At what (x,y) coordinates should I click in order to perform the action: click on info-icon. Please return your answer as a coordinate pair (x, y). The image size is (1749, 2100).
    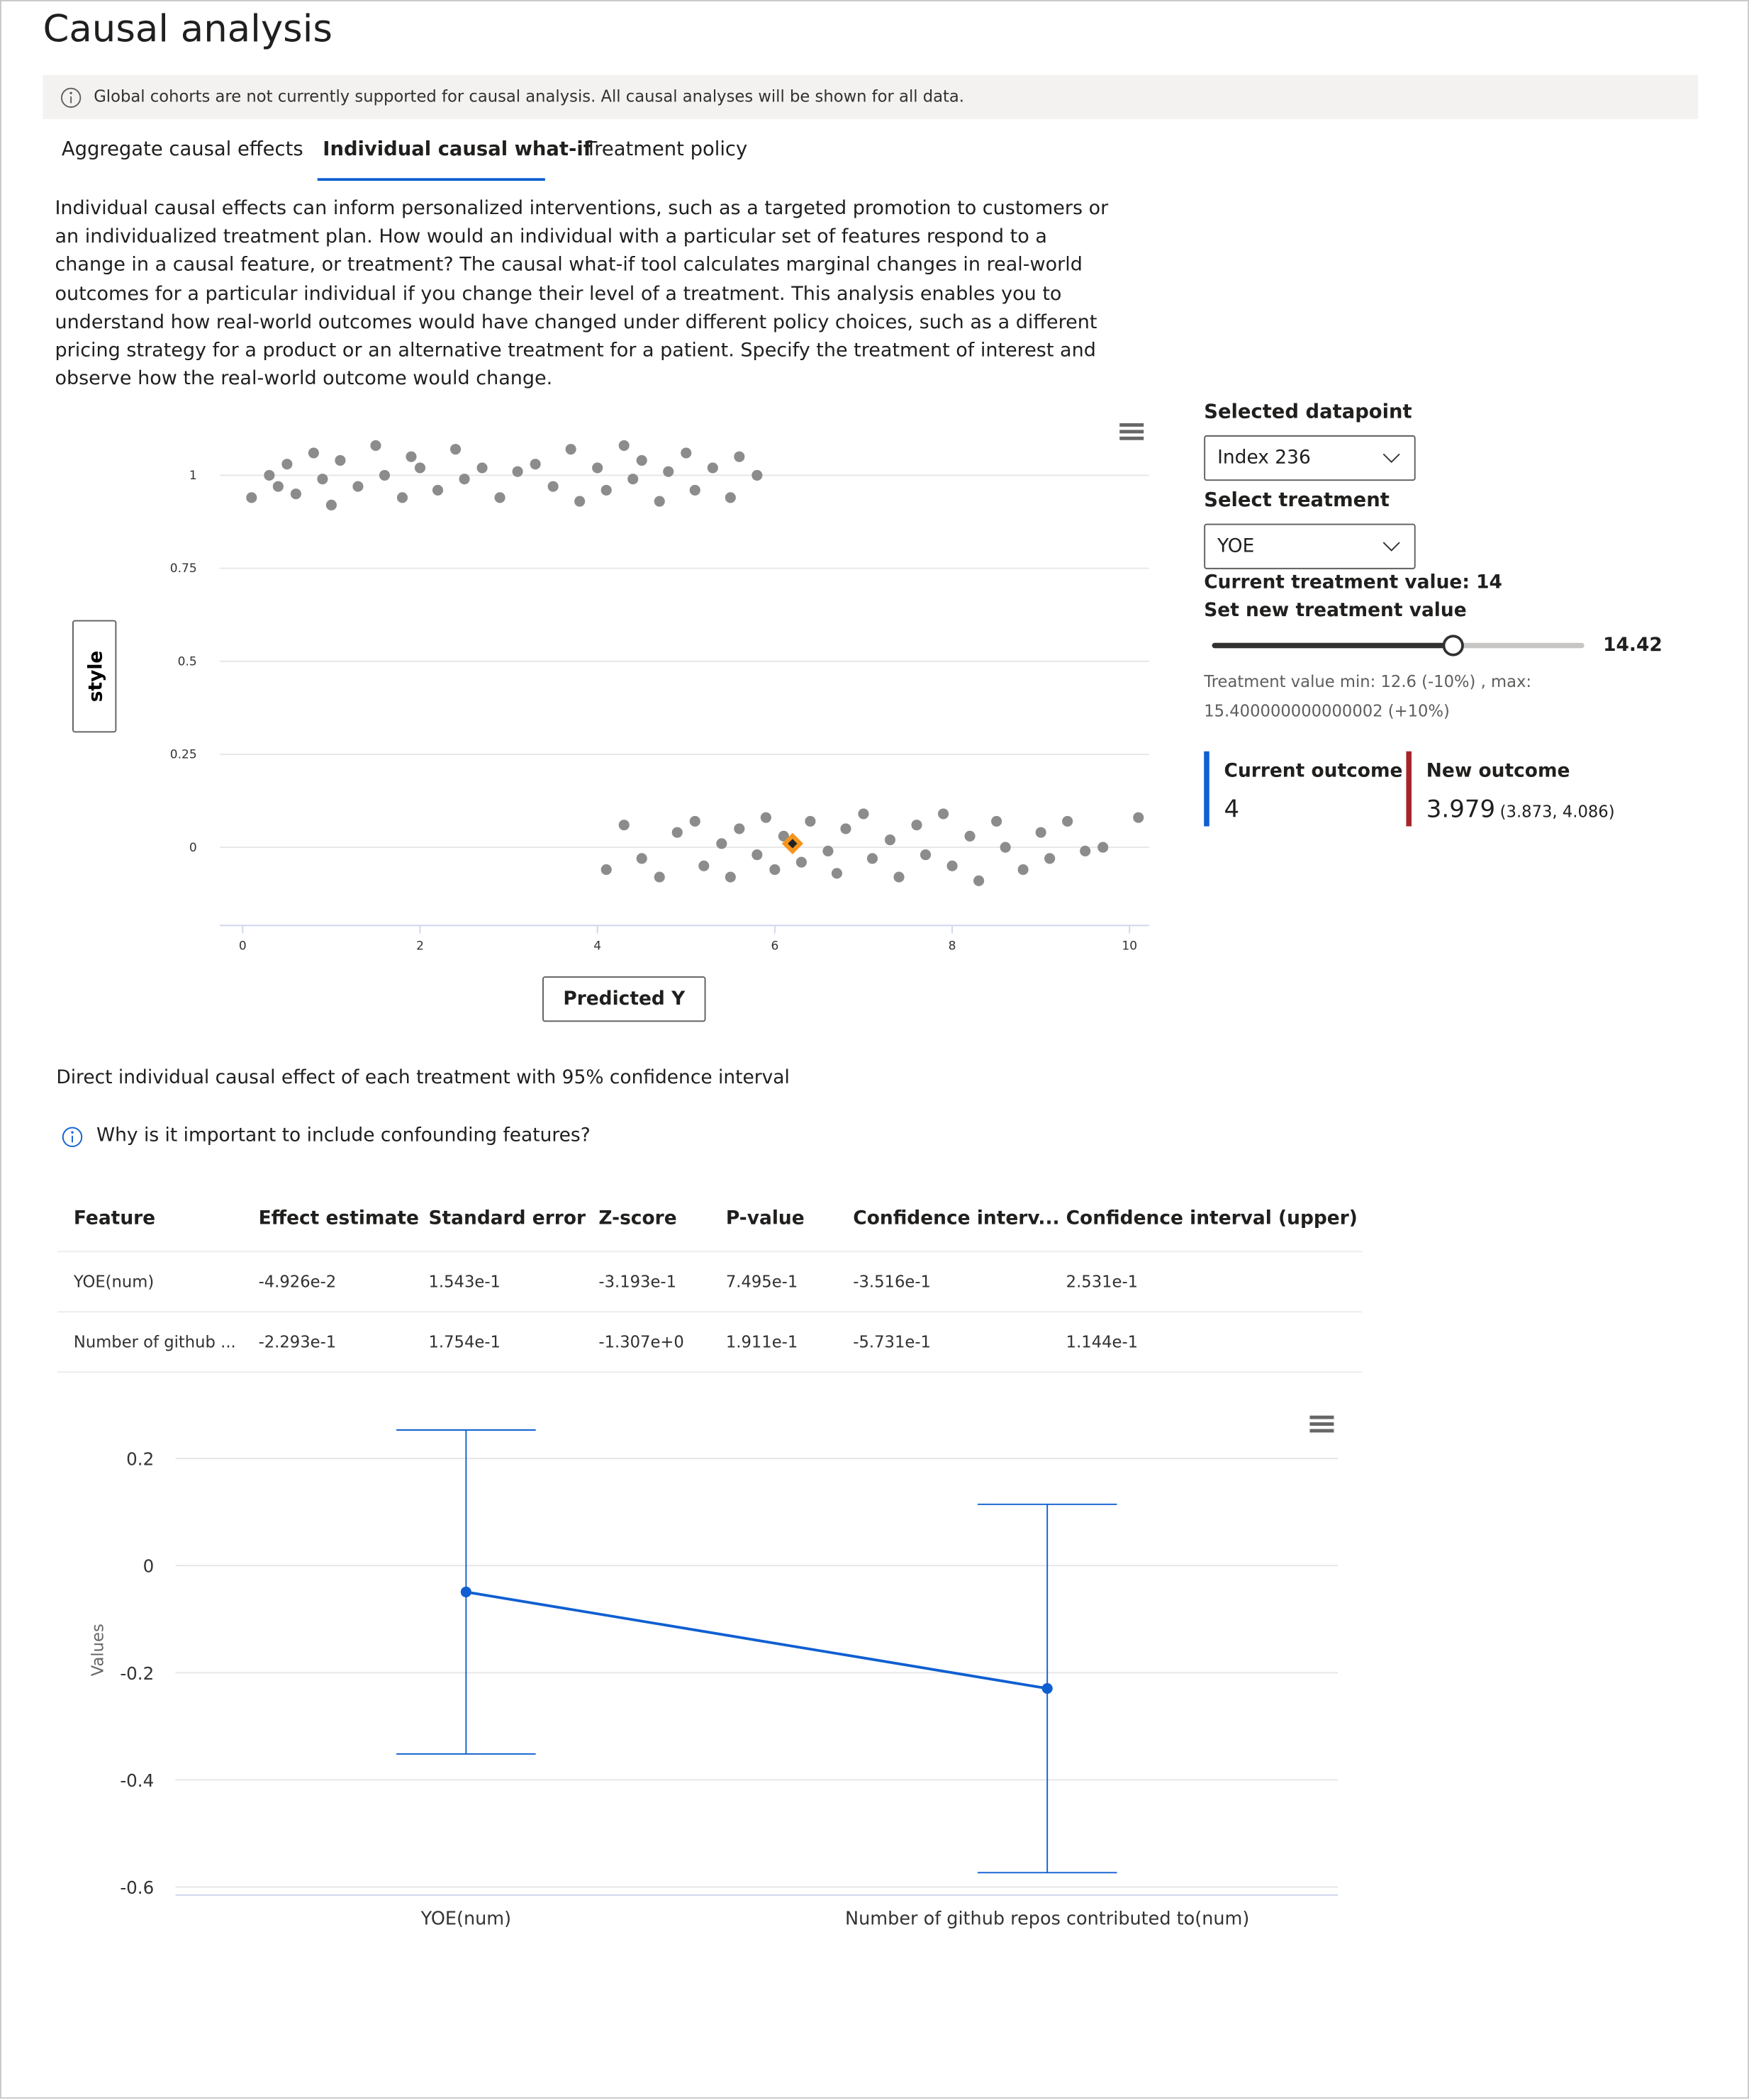
    Looking at the image, I should click on (71, 97).